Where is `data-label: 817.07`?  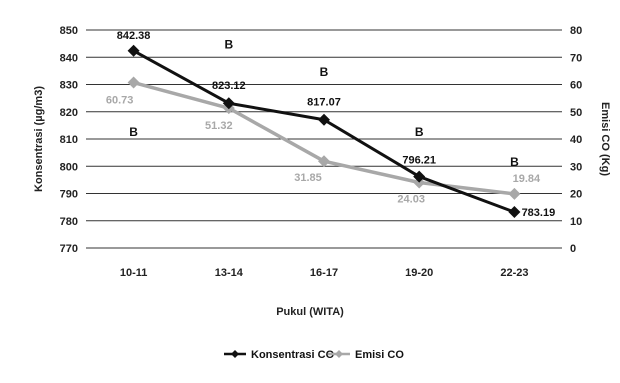
data-label: 817.07 is located at coordinates (324, 103).